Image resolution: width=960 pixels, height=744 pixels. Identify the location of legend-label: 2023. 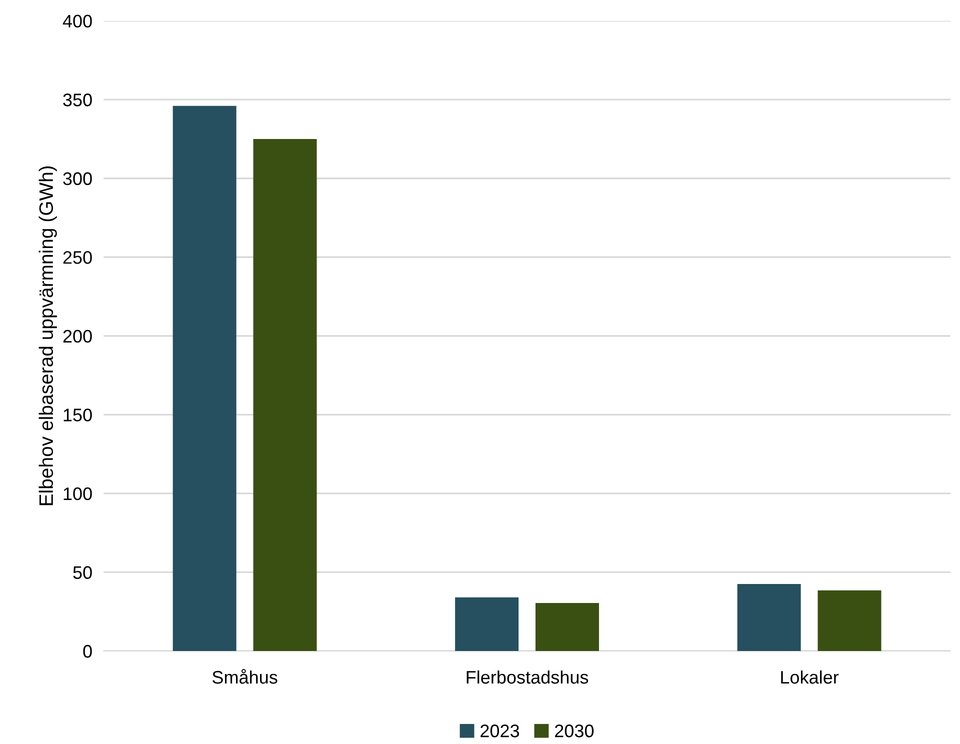
(500, 731).